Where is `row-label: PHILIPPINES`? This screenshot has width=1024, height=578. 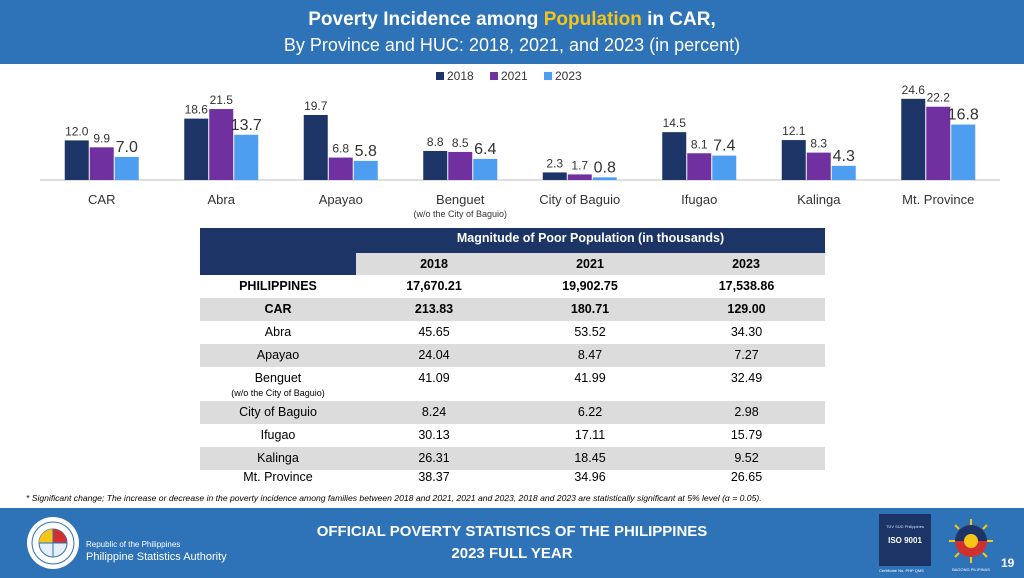
row-label: PHILIPPINES is located at coordinates (278, 286).